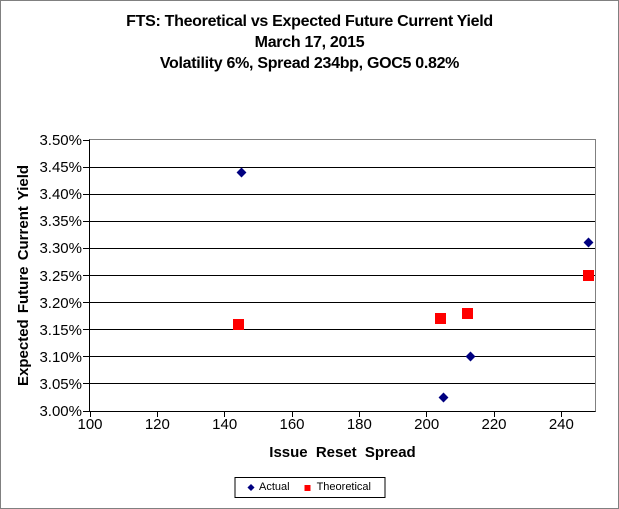 This screenshot has width=619, height=509. I want to click on y-tick-label: 3.50%, so click(60, 140).